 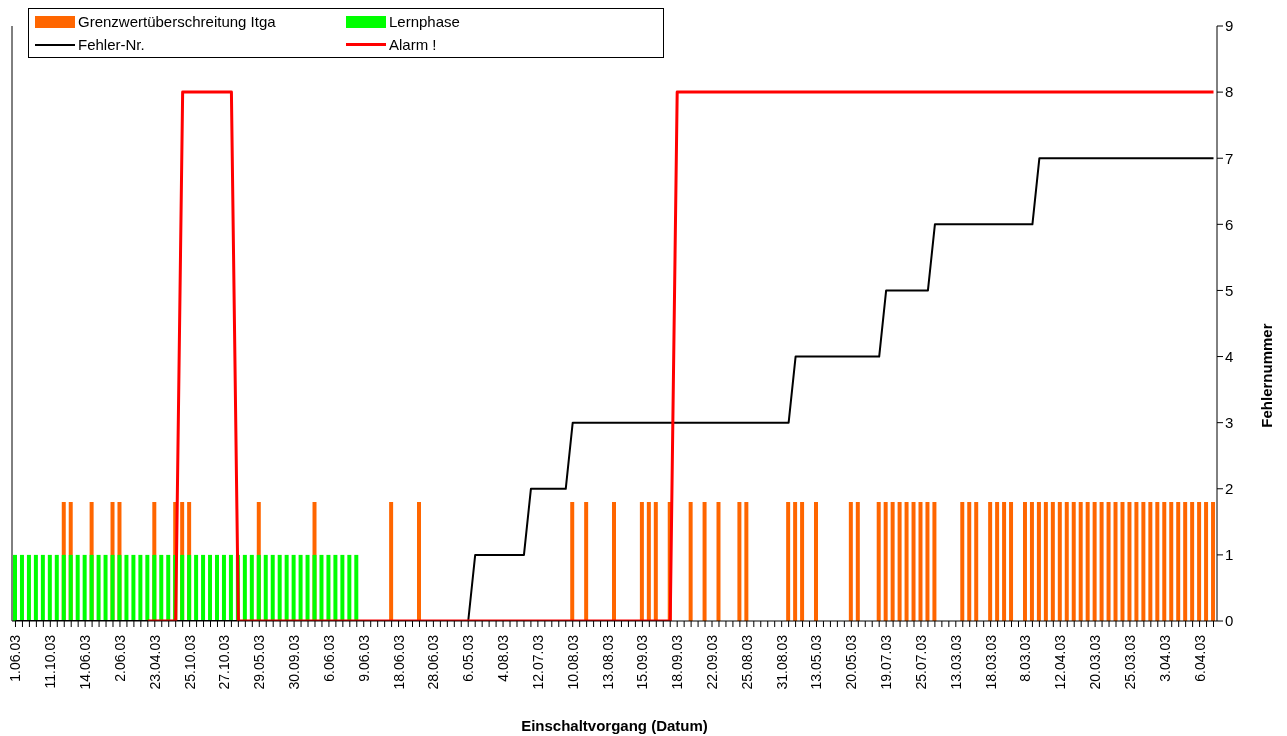 What do you see at coordinates (259, 662) in the screenshot?
I see `x-tick-label: 29.05.03` at bounding box center [259, 662].